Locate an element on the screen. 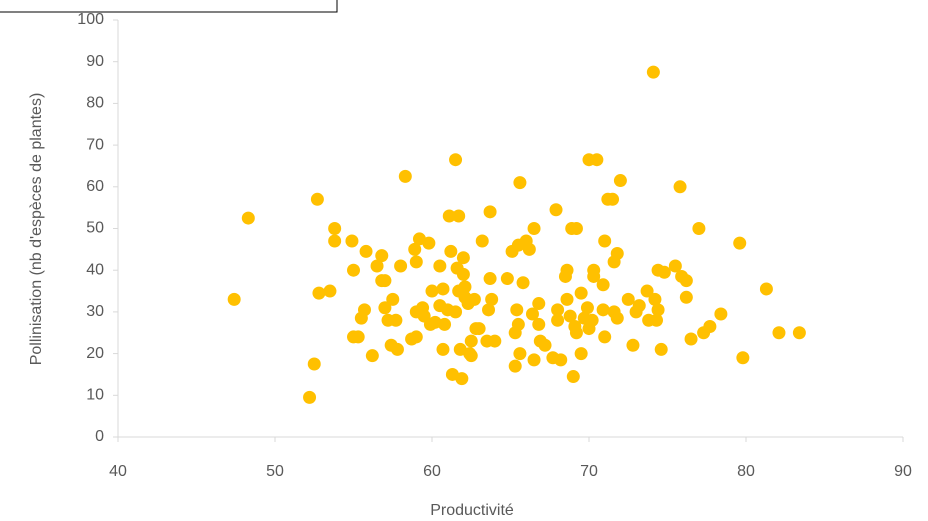  x-tick-label: 40 is located at coordinates (118, 471).